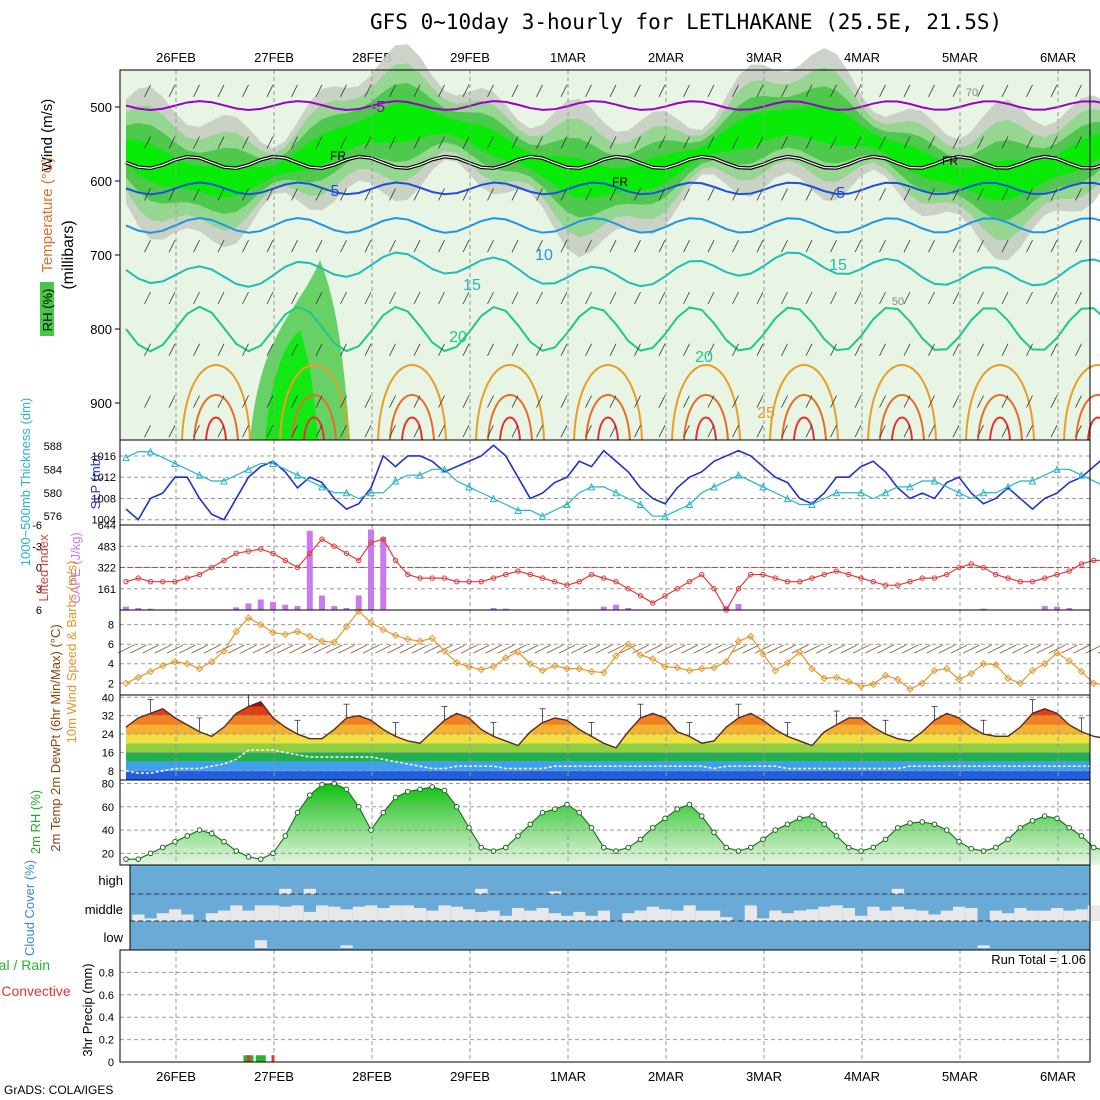 The width and height of the screenshot is (1100, 1100). Describe the element at coordinates (612, 575) in the screenshot. I see `lifted-index-line` at that location.